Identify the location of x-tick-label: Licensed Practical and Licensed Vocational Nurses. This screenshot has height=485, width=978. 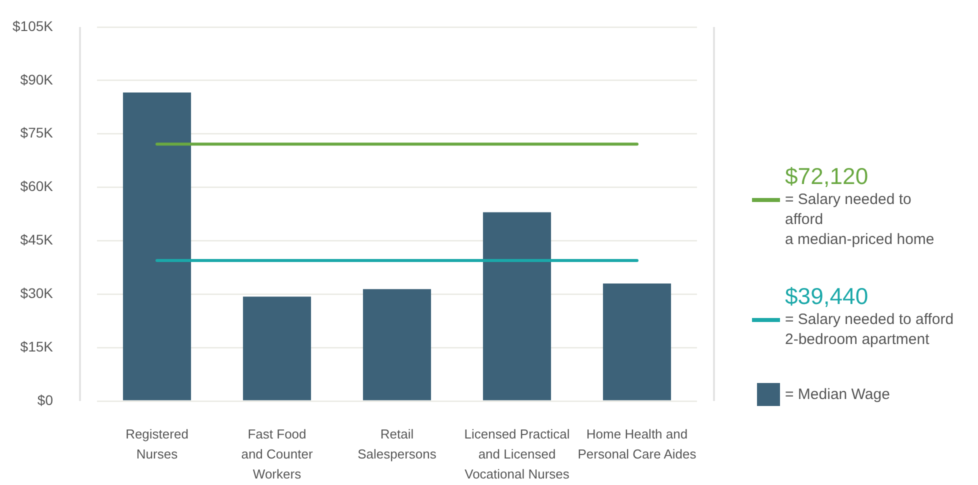
(517, 454).